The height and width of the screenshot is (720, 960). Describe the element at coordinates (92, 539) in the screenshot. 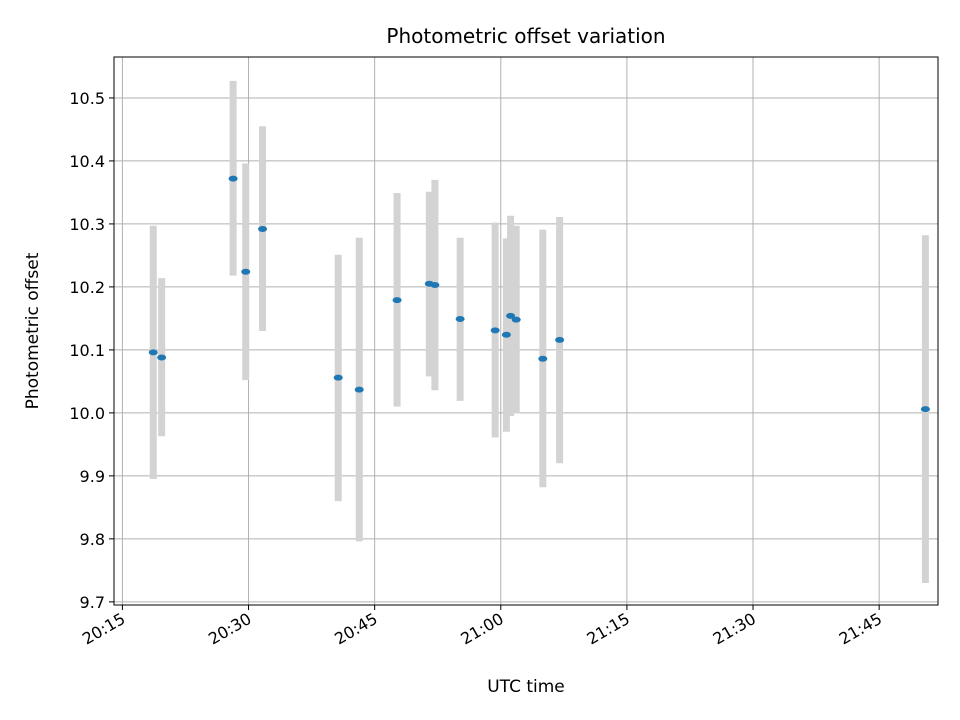

I see `y-tick-label: 9.8` at that location.